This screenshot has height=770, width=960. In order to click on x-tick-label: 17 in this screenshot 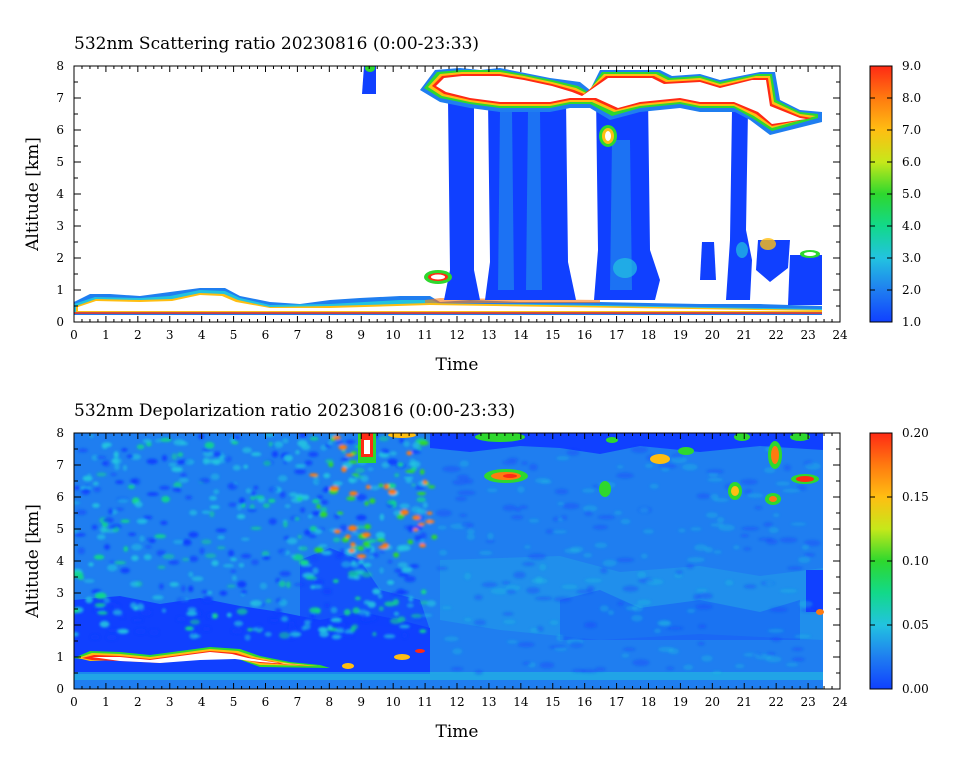, I will do `click(616, 335)`.